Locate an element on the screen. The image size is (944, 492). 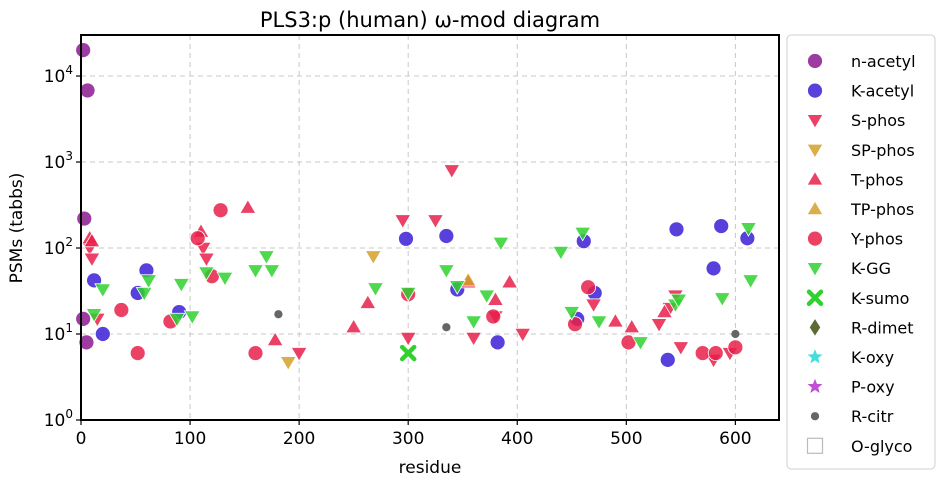
y-tick-label: 10² is located at coordinates (58, 247).